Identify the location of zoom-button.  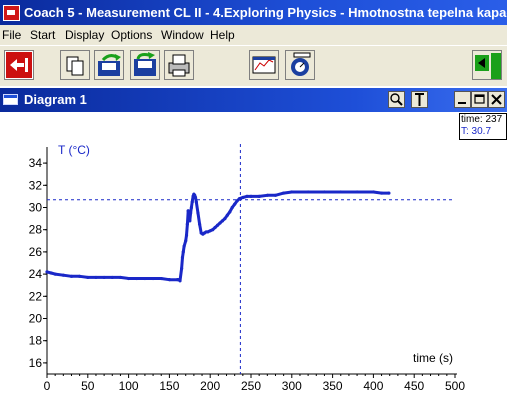
(396, 99).